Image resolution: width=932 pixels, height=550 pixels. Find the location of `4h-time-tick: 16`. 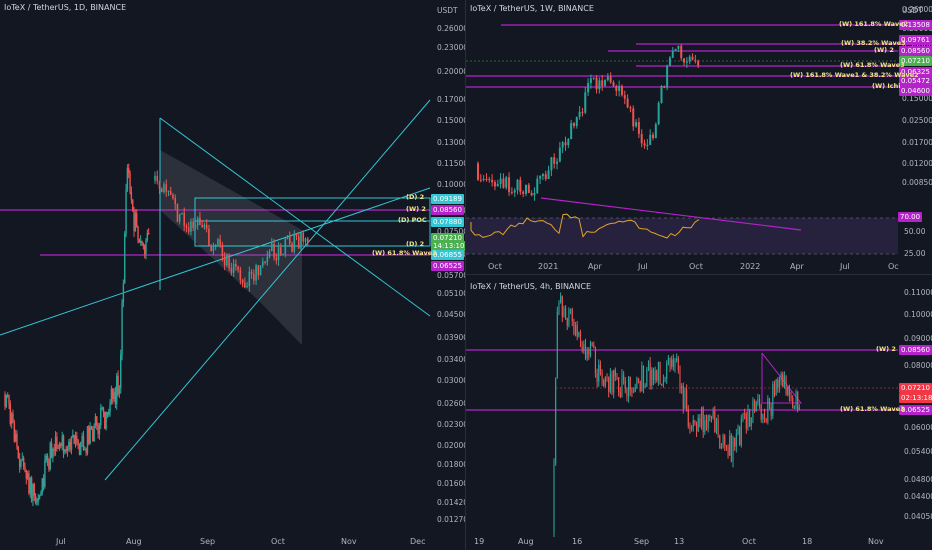

4h-time-tick: 16 is located at coordinates (577, 541).